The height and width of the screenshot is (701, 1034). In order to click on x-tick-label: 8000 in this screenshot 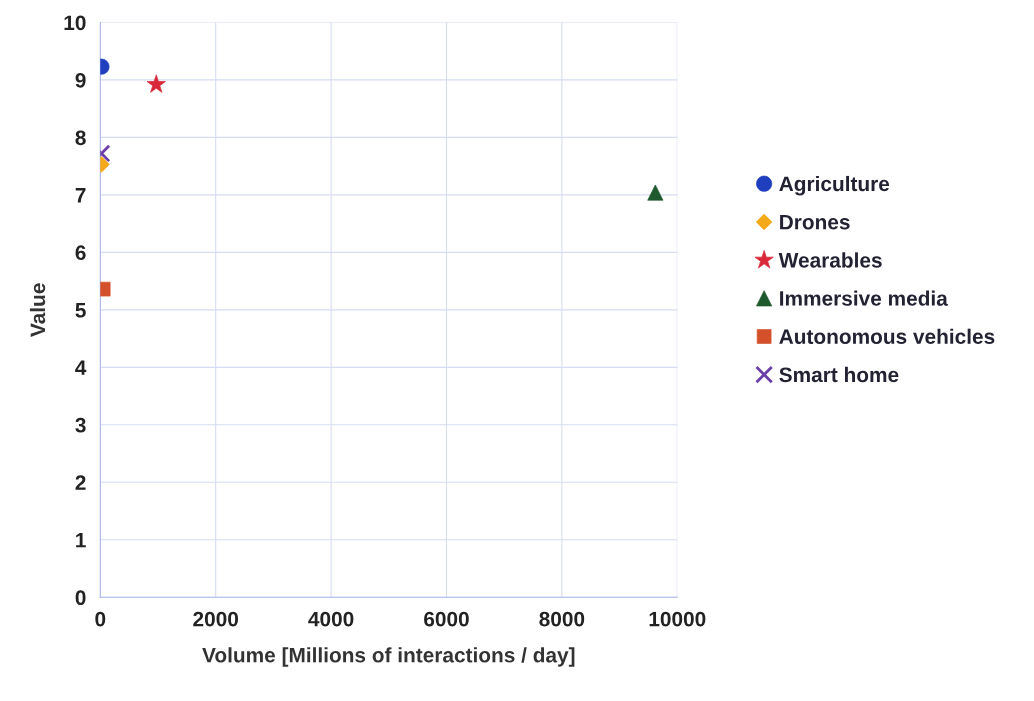, I will do `click(562, 619)`.